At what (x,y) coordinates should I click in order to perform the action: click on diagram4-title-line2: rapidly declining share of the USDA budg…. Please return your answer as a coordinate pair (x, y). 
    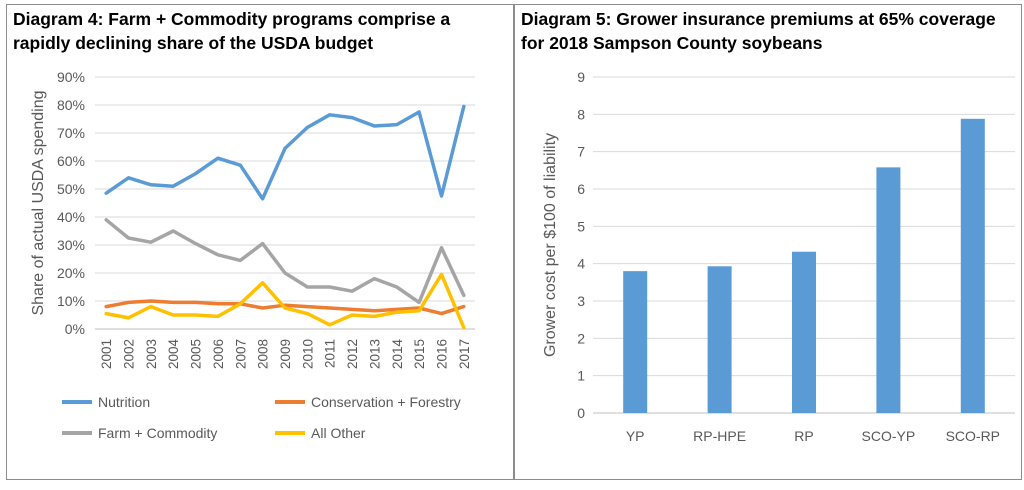
    Looking at the image, I should click on (193, 43).